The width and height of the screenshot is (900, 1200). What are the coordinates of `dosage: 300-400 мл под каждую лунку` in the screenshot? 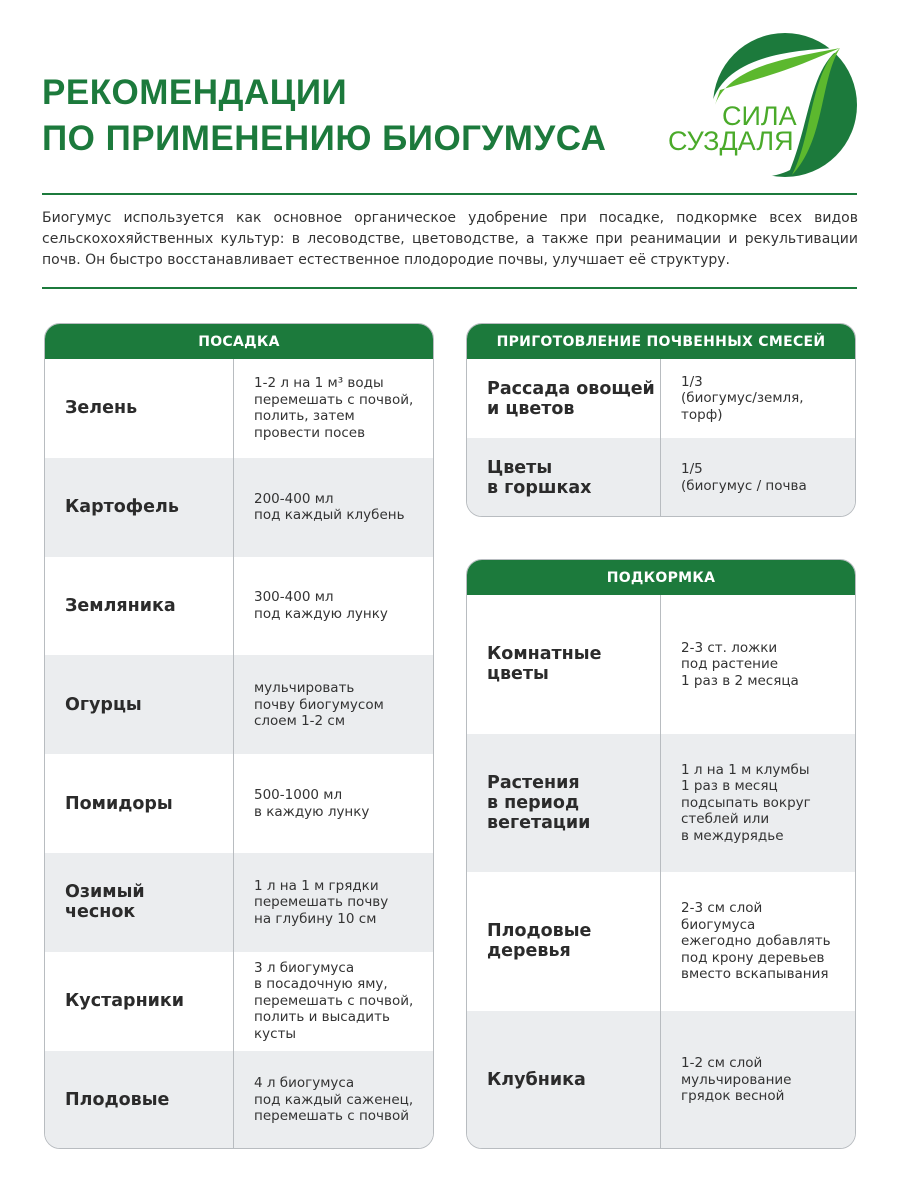 It's located at (321, 605).